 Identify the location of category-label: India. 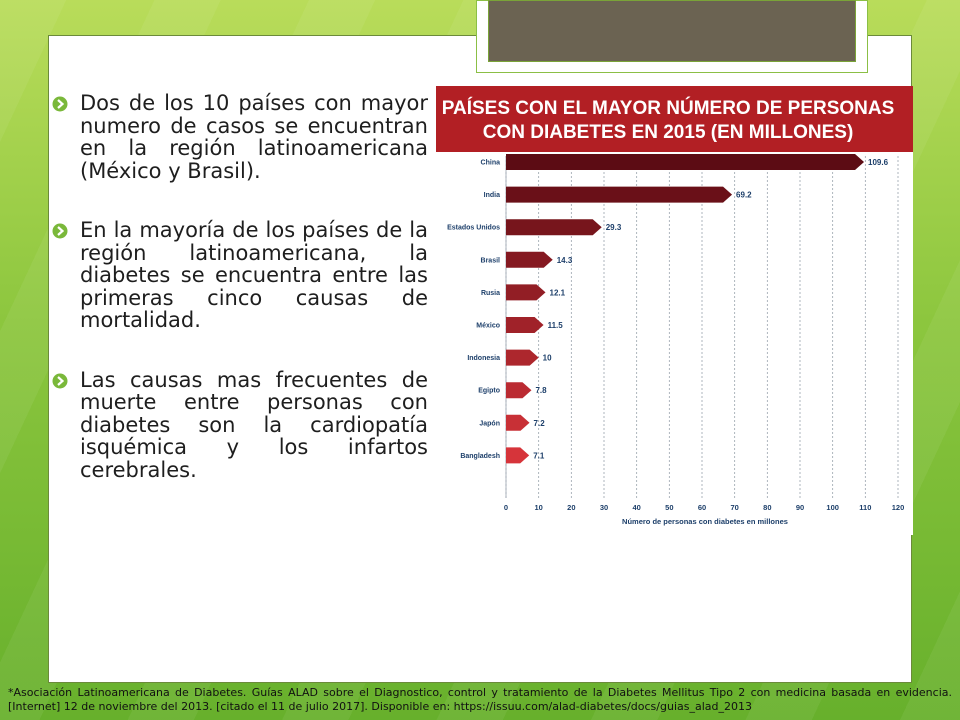
(492, 195).